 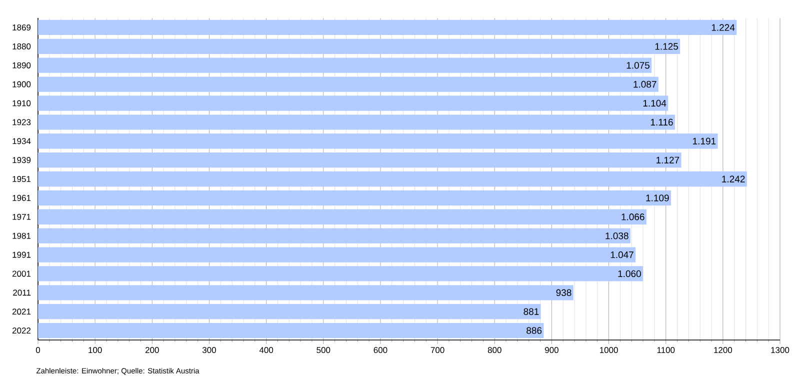 What do you see at coordinates (495, 350) in the screenshot?
I see `x-tick-label: 800` at bounding box center [495, 350].